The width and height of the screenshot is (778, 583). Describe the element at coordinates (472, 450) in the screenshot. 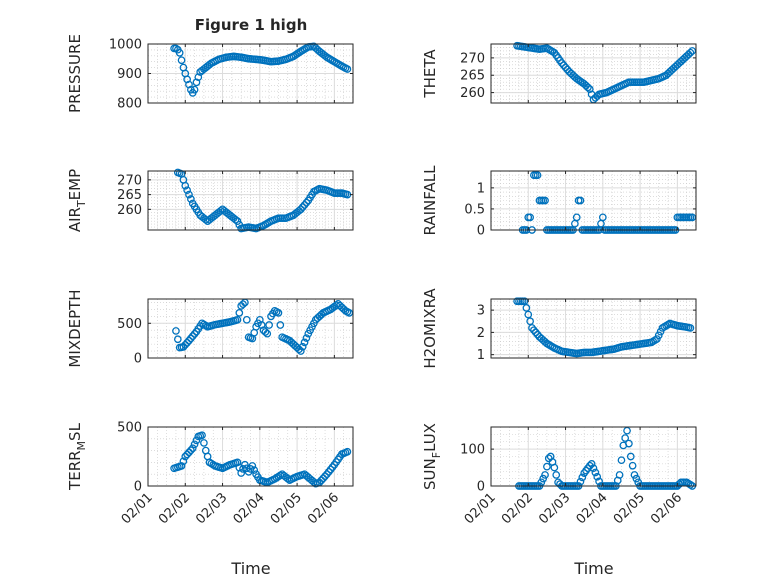

I see `y-tick-label: 100` at that location.